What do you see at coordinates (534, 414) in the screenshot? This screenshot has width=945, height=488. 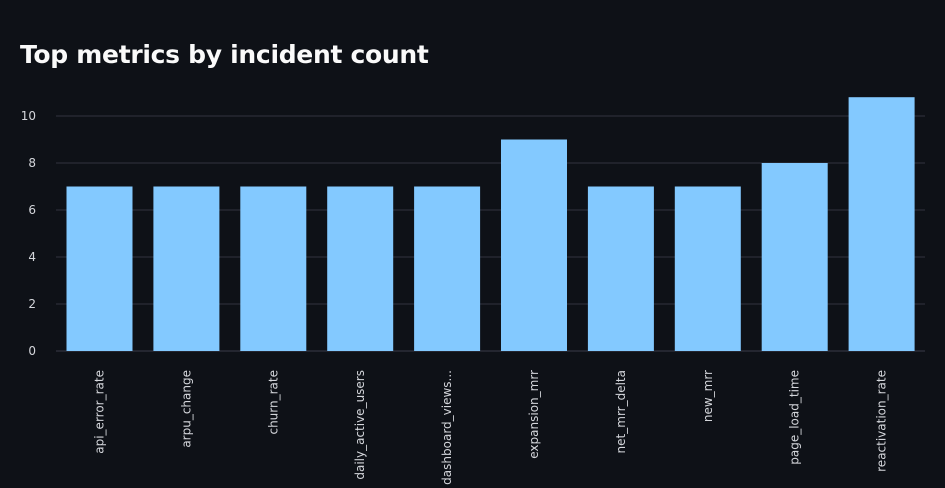 I see `x-tick-label: expansion_mrr` at bounding box center [534, 414].